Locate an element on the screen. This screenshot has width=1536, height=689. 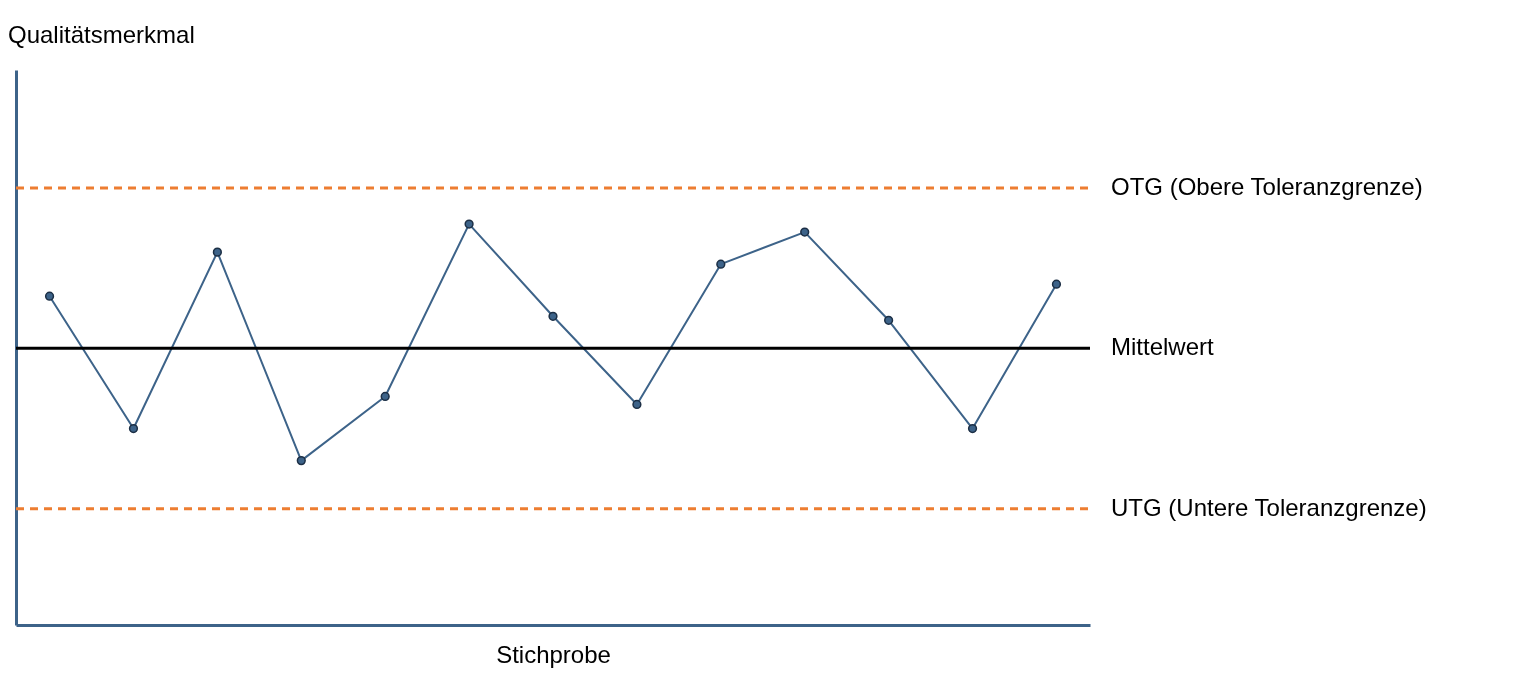
ref-line-label: OTG (Obere Toleranzgrenze) is located at coordinates (1267, 186).